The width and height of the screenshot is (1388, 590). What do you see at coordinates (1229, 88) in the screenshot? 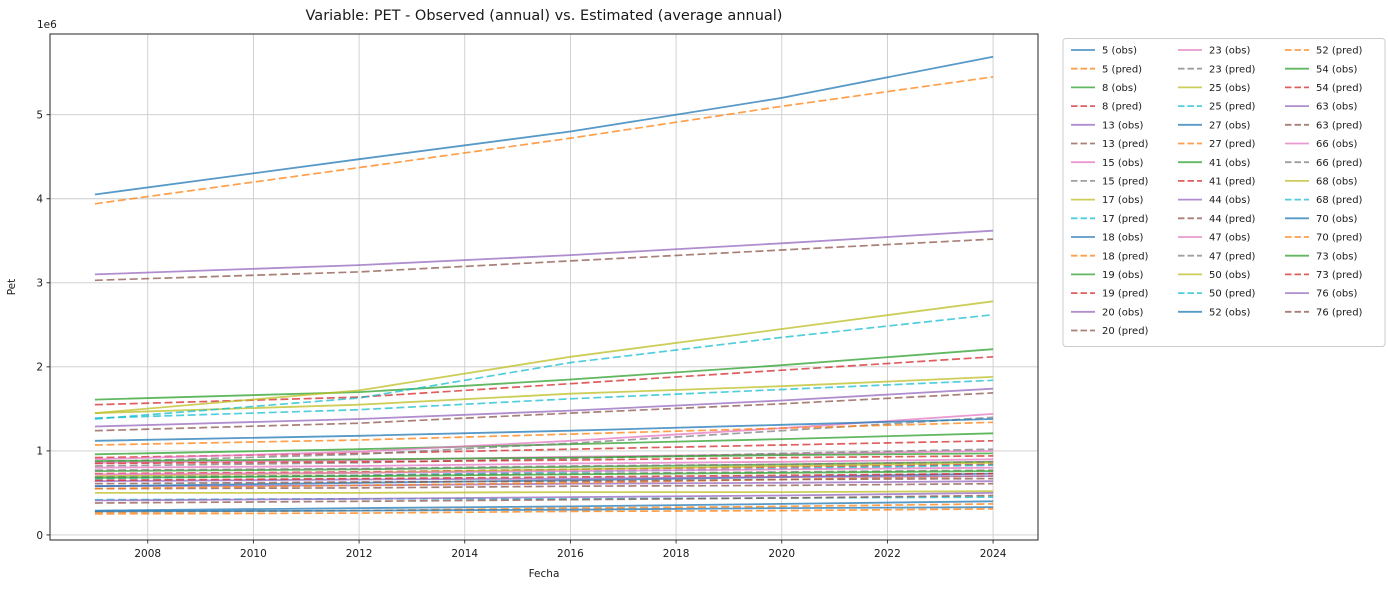
I see `legend-entry-label: 25 (obs)` at bounding box center [1229, 88].